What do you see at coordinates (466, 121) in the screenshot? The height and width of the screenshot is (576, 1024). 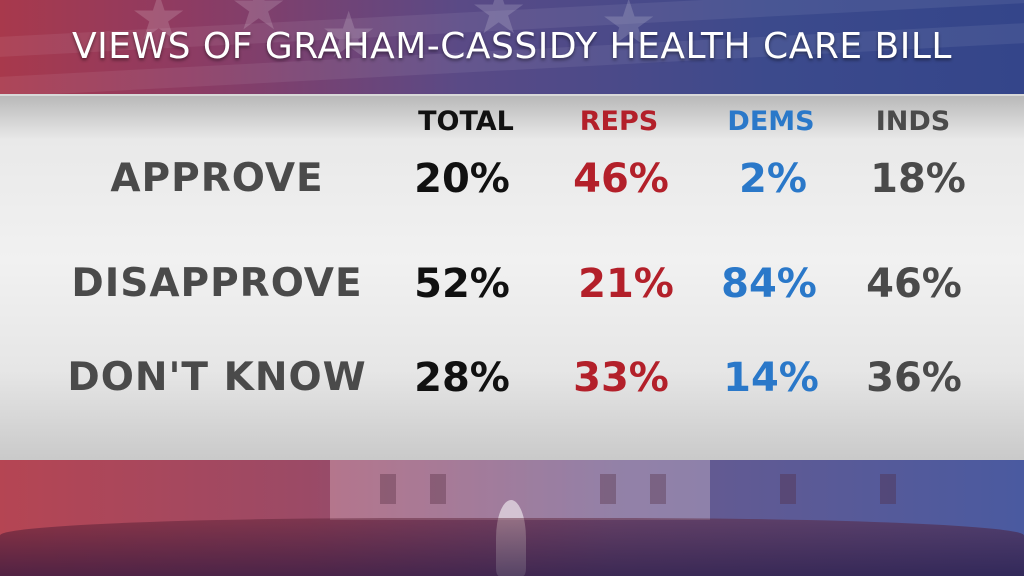 I see `column-header-total: TOTAL` at bounding box center [466, 121].